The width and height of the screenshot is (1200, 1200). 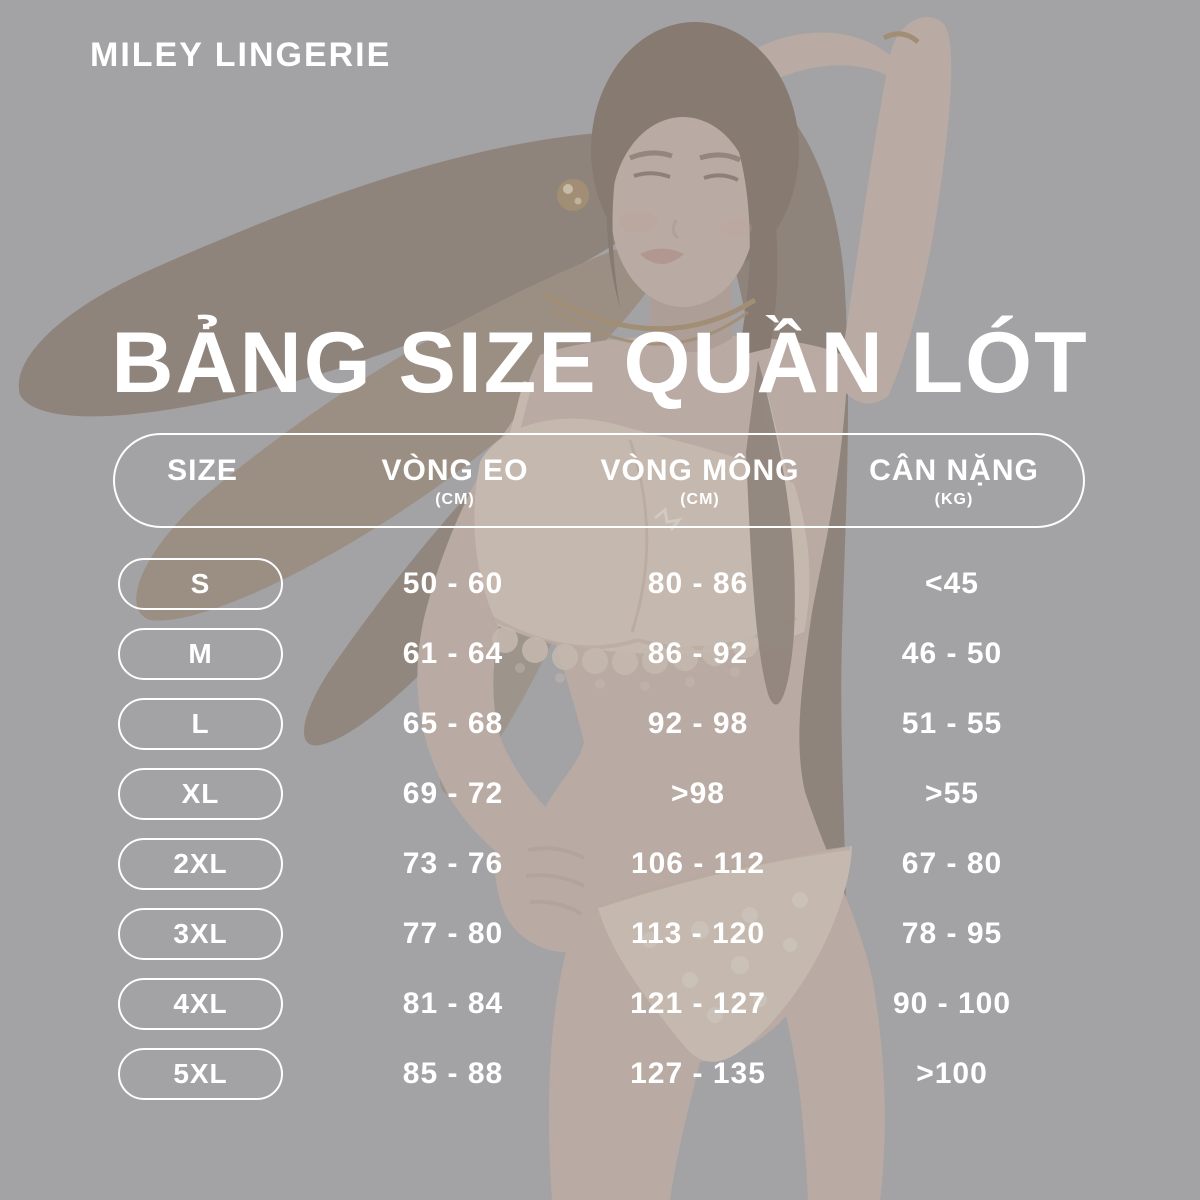 What do you see at coordinates (952, 1073) in the screenshot?
I see `weight-value: >100` at bounding box center [952, 1073].